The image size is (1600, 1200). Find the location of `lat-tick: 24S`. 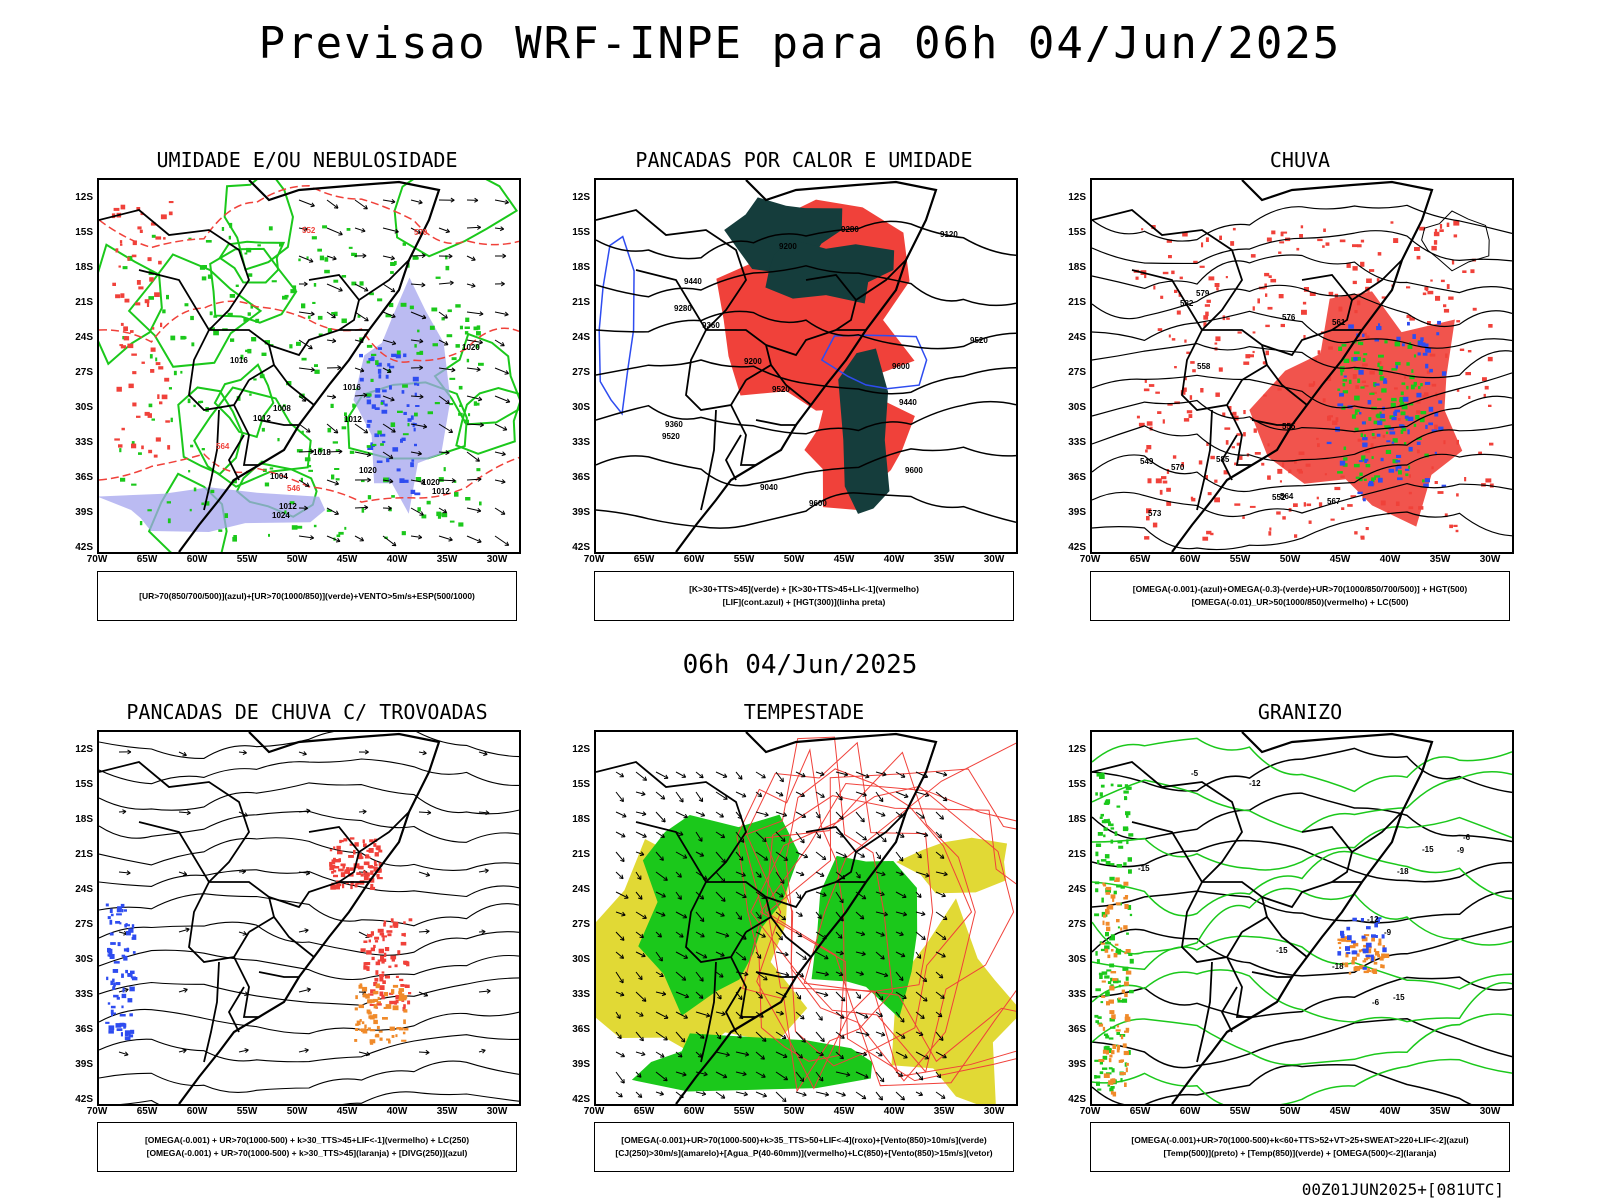

lat-tick: 24S is located at coordinates (1077, 889).